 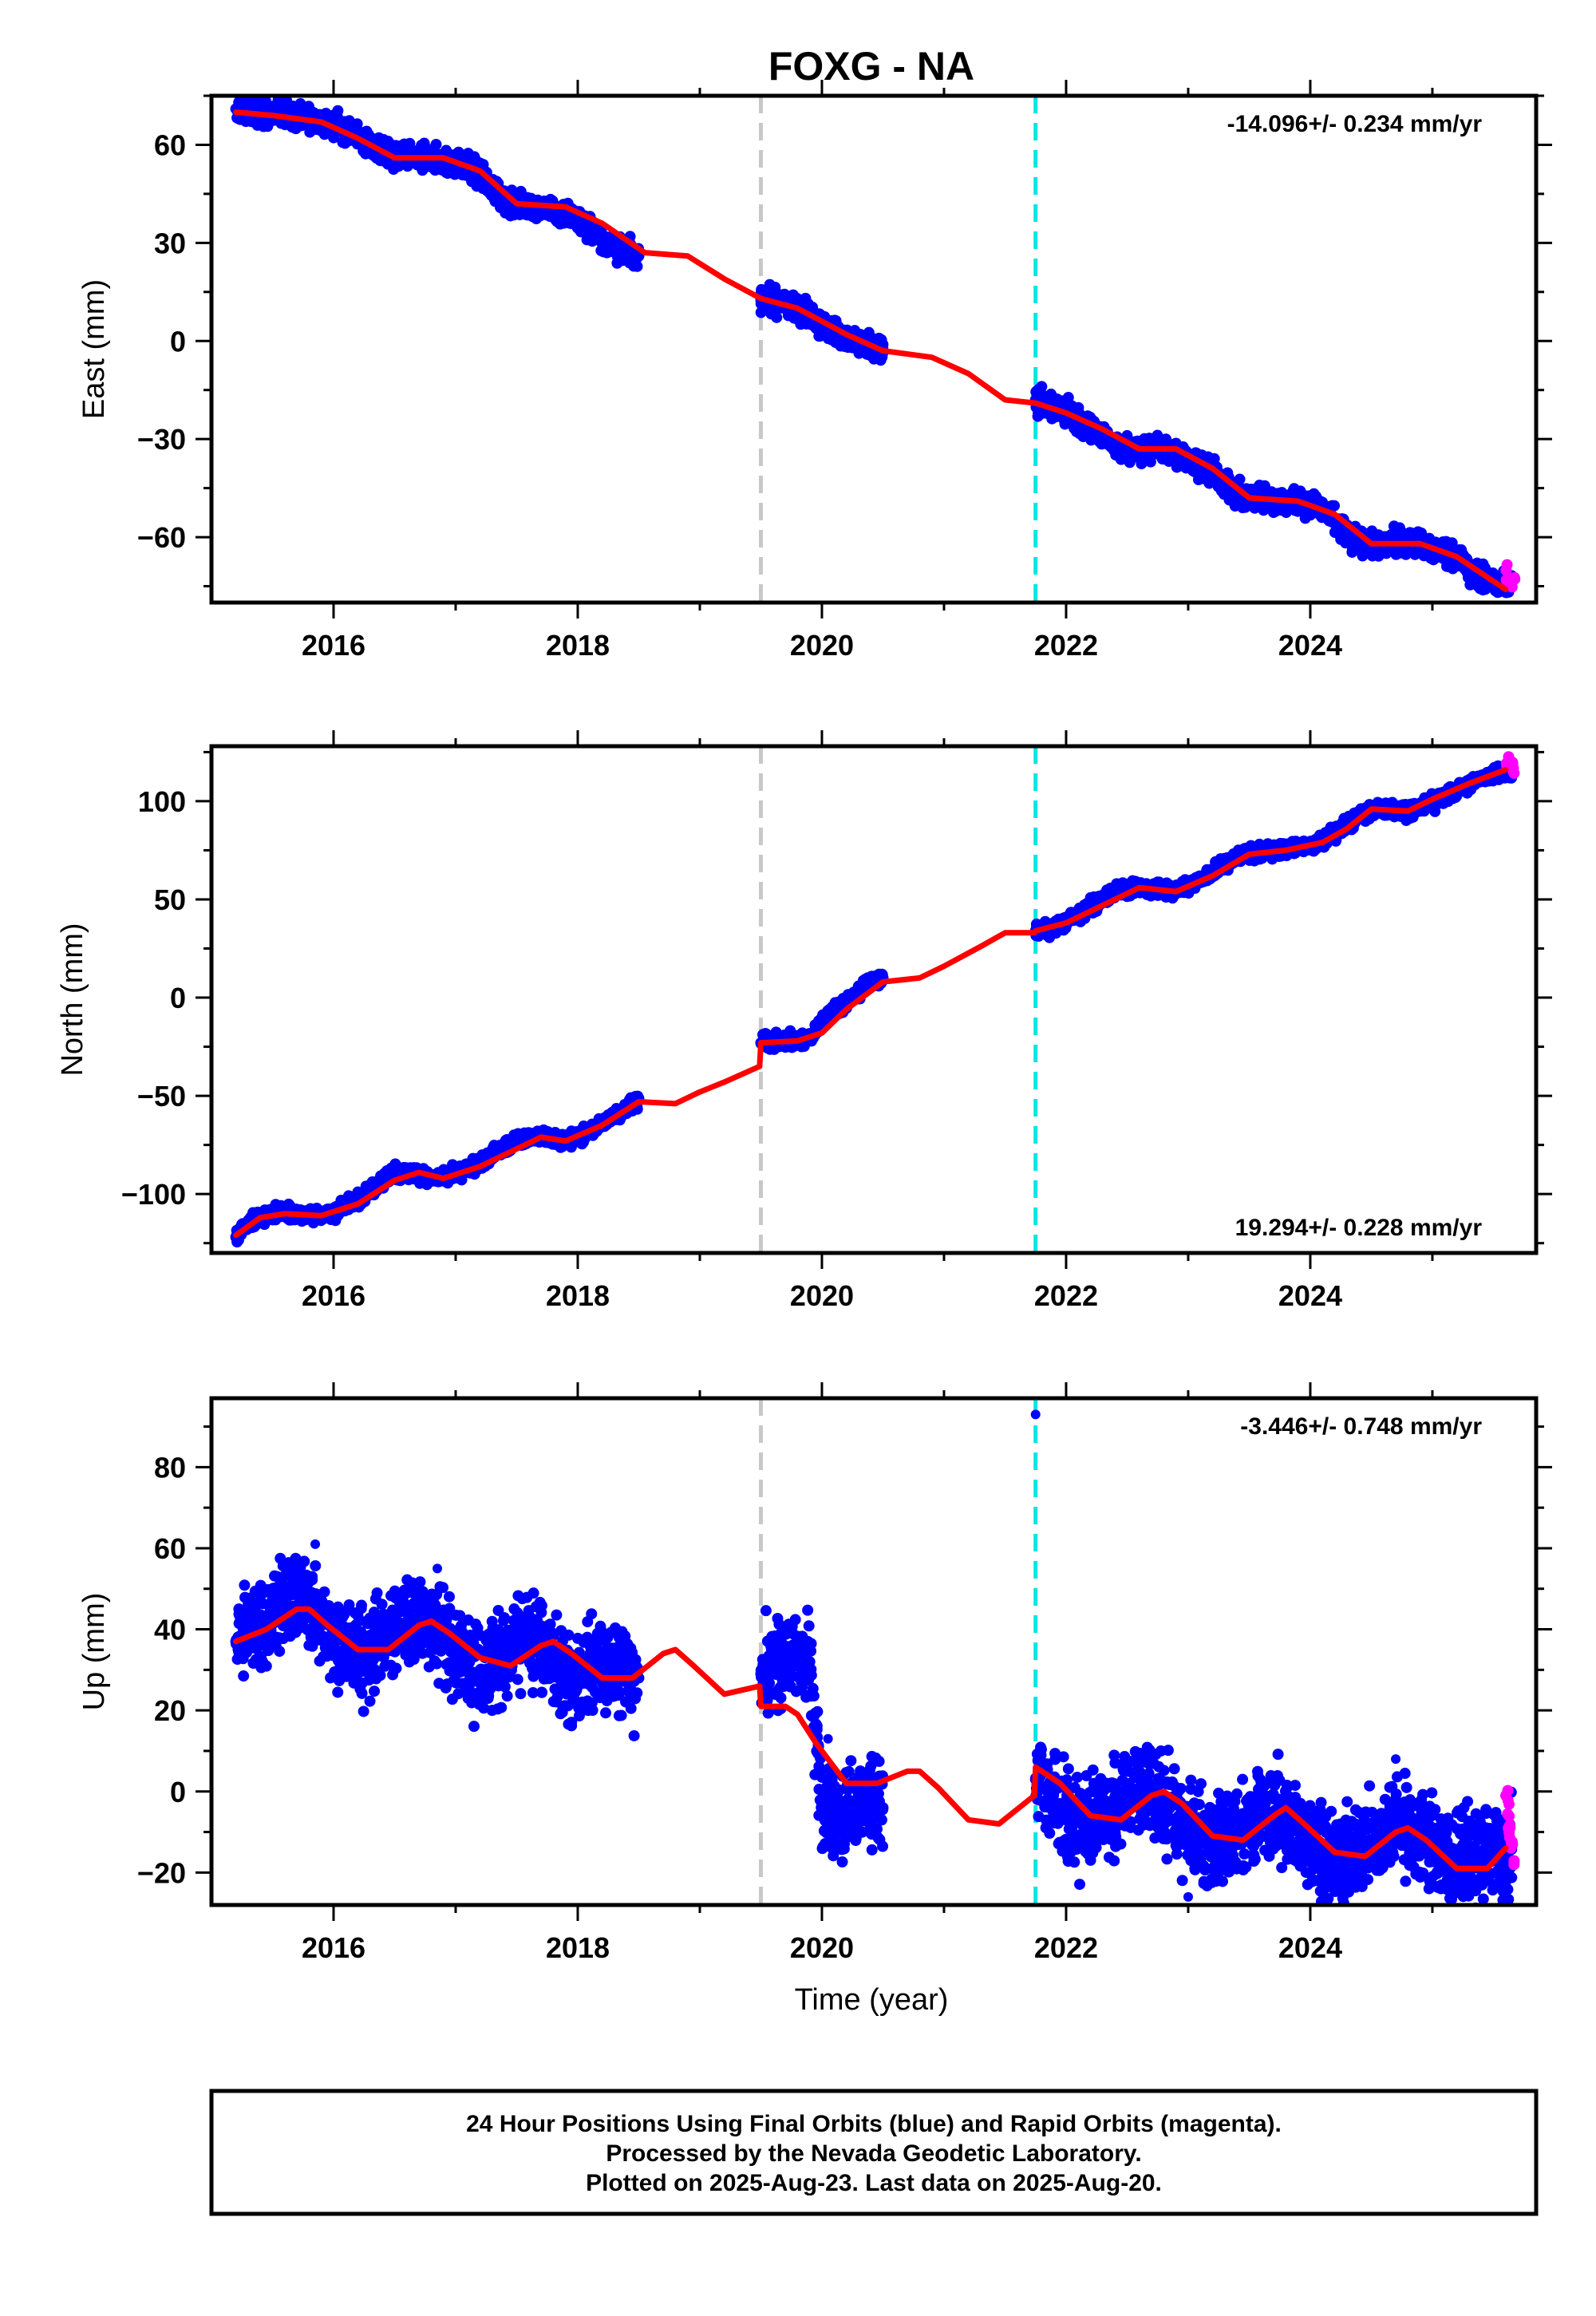 What do you see at coordinates (161, 537) in the screenshot?
I see `y-tick-label: −60` at bounding box center [161, 537].